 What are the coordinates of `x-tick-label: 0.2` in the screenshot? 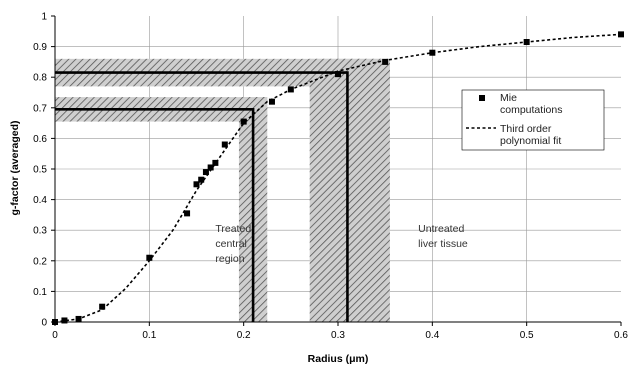 It's located at (244, 335).